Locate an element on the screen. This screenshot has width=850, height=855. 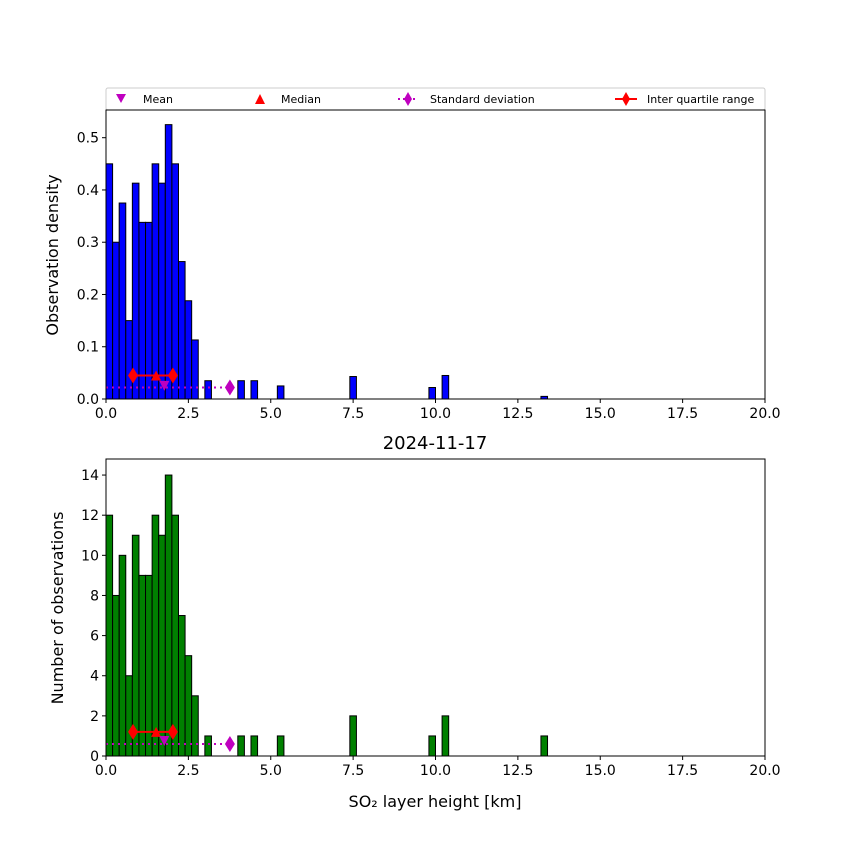
y-tick-label: 10 is located at coordinates (90, 556).